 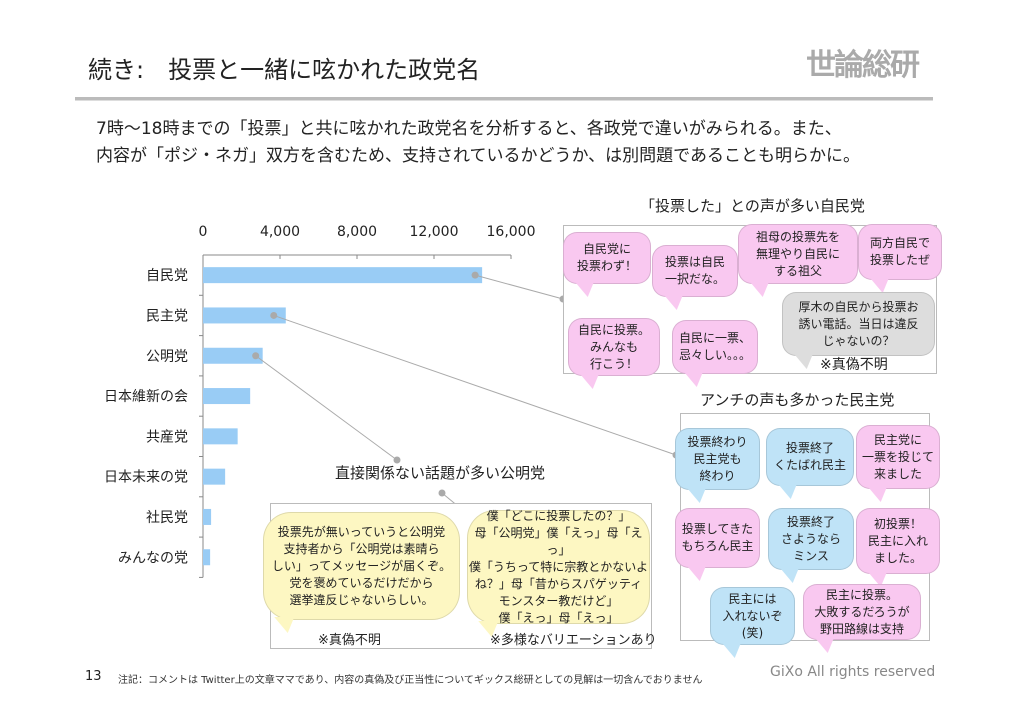 What do you see at coordinates (153, 558) in the screenshot?
I see `category-label: みんなの党` at bounding box center [153, 558].